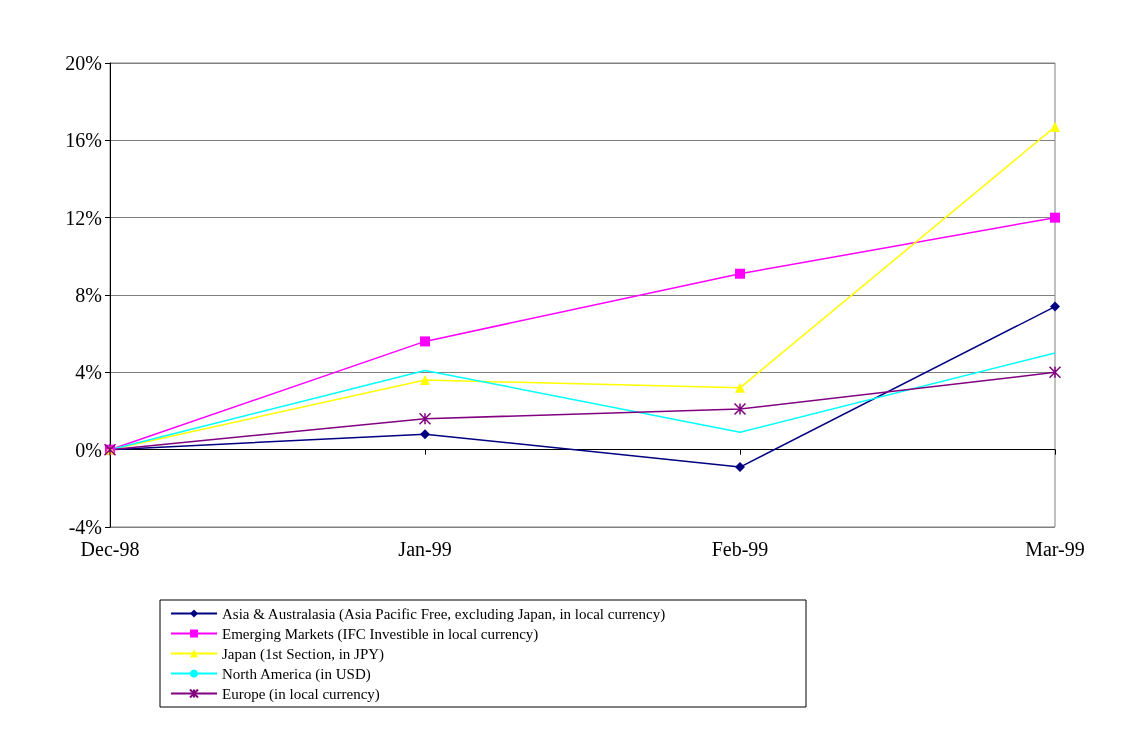 This screenshot has height=751, width=1122. What do you see at coordinates (425, 549) in the screenshot?
I see `x-tick-label: Jan-99` at bounding box center [425, 549].